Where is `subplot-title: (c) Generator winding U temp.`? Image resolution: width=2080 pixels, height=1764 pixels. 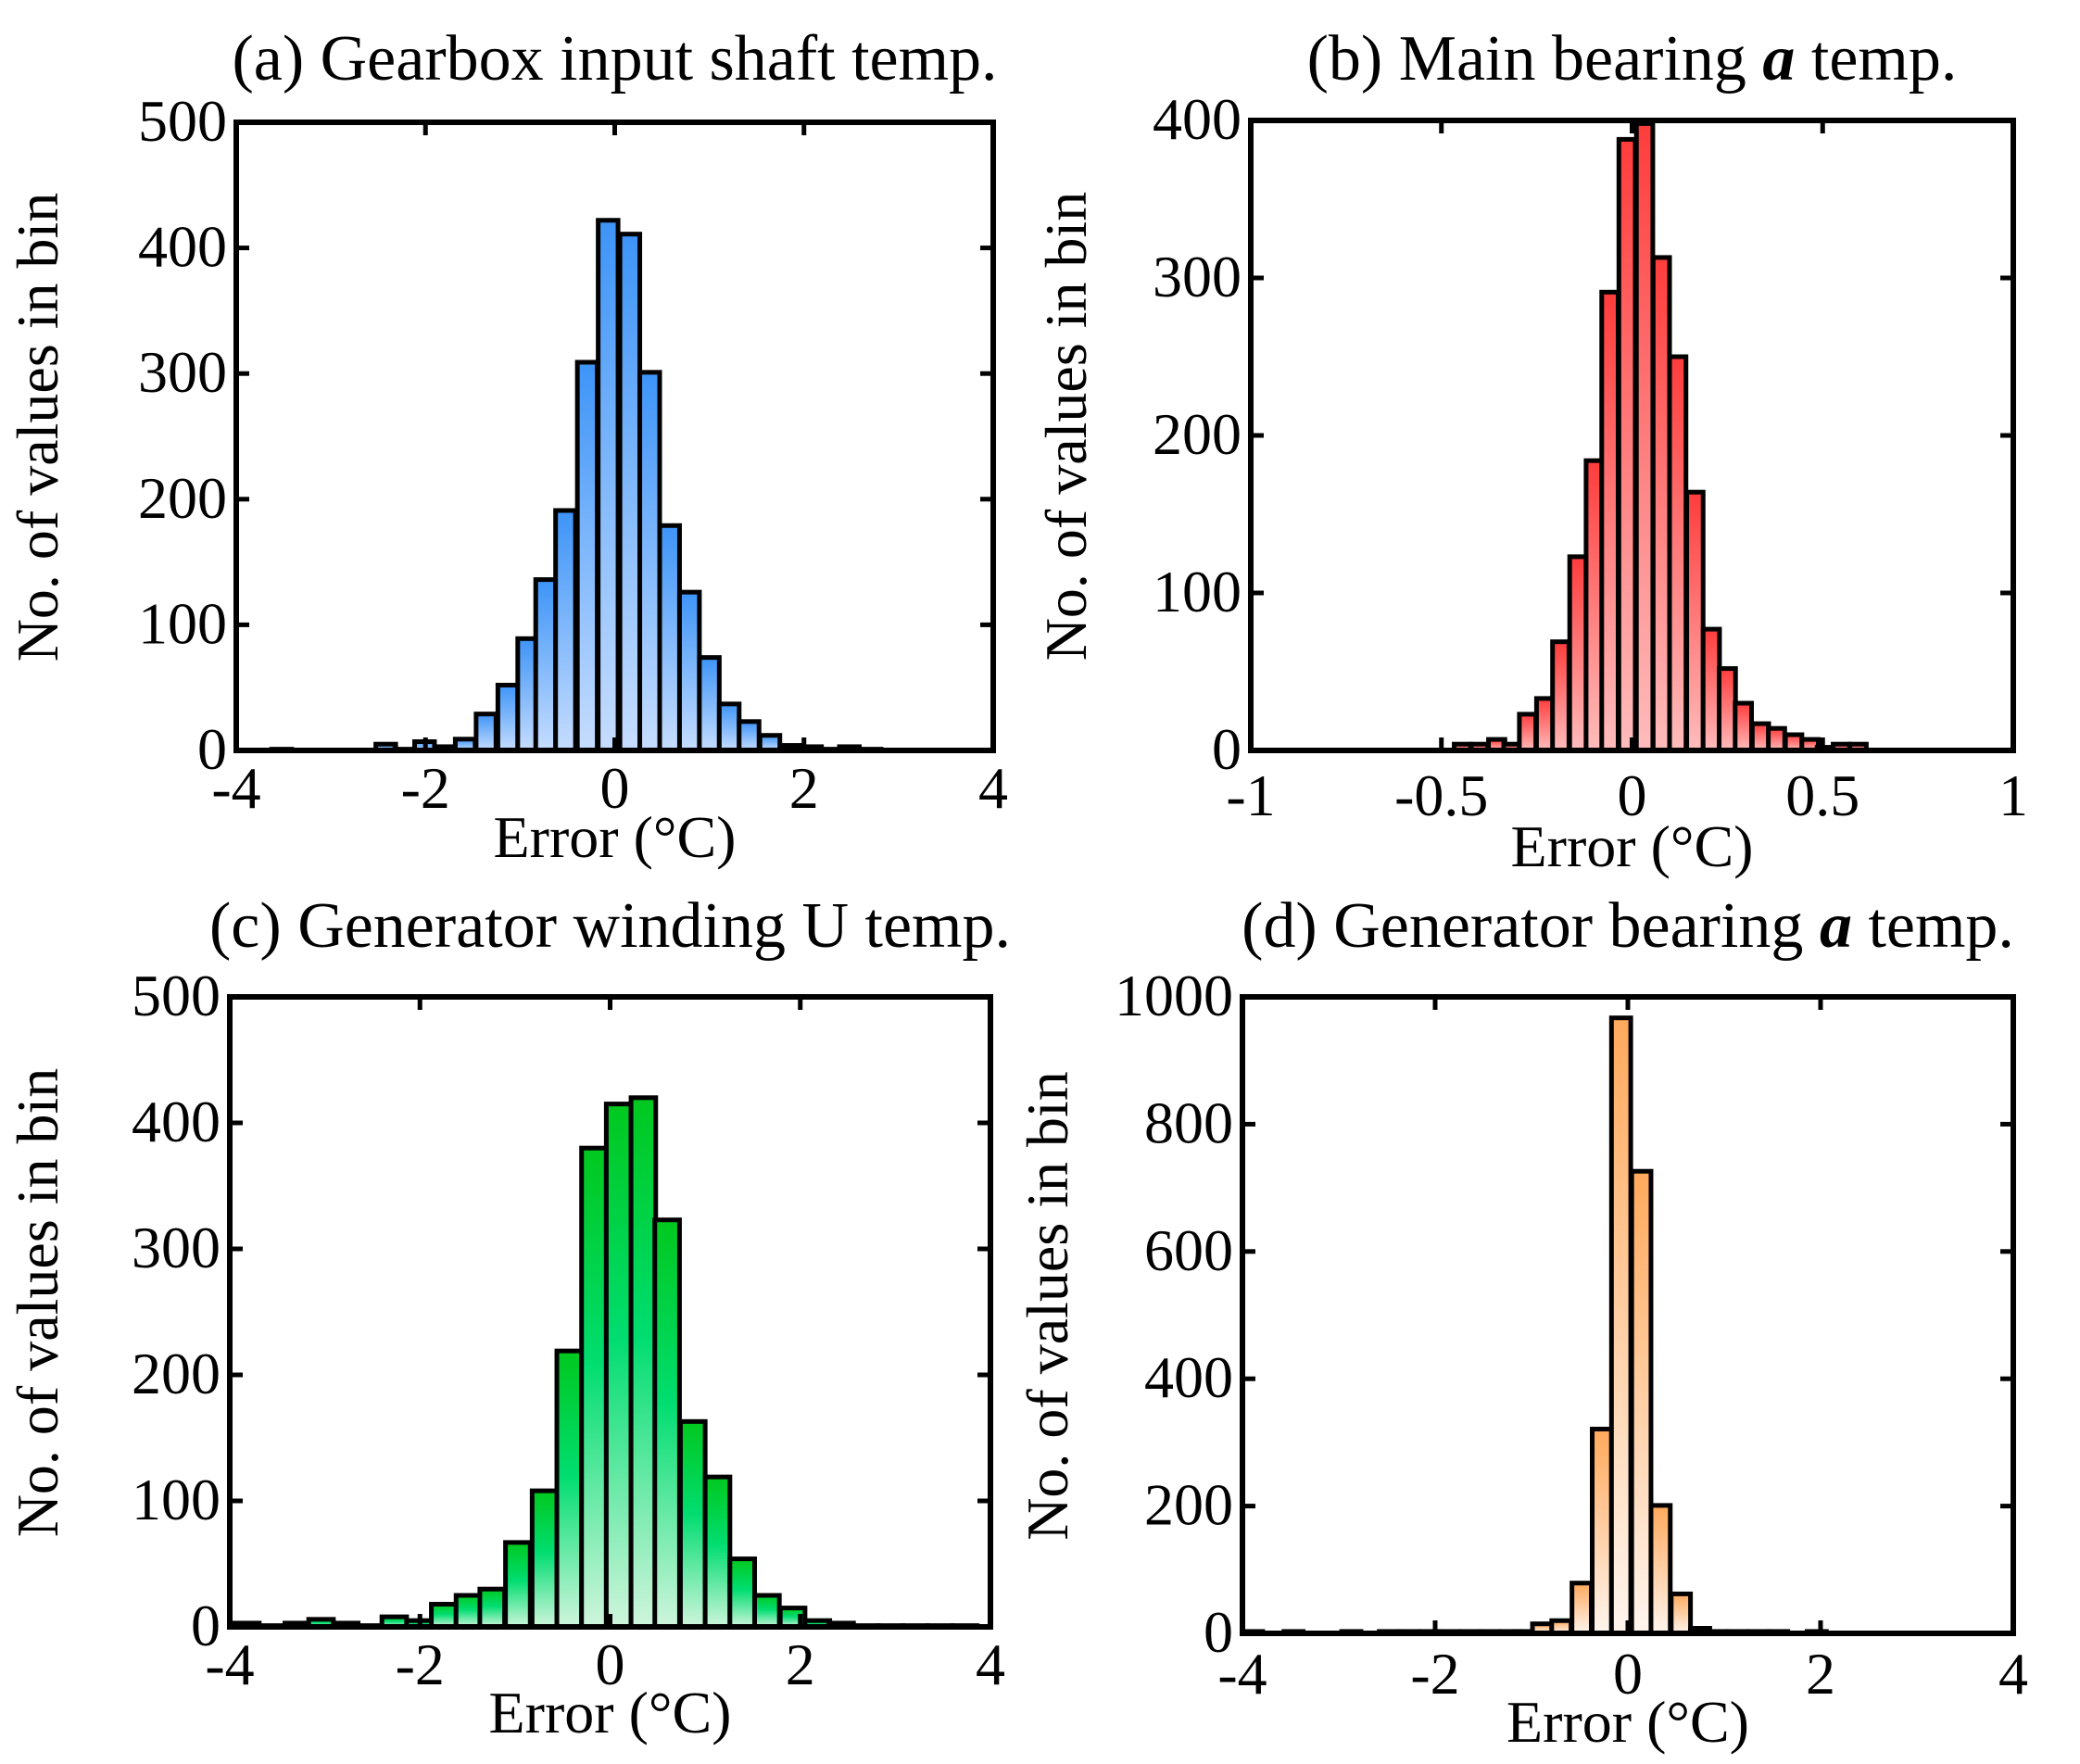 subplot-title: (c) Generator winding U temp. is located at coordinates (610, 926).